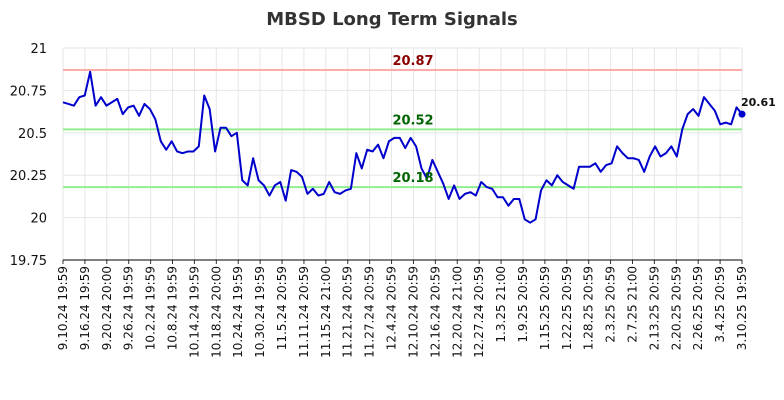 The width and height of the screenshot is (784, 400). I want to click on reference-line-label: 20.52, so click(412, 120).